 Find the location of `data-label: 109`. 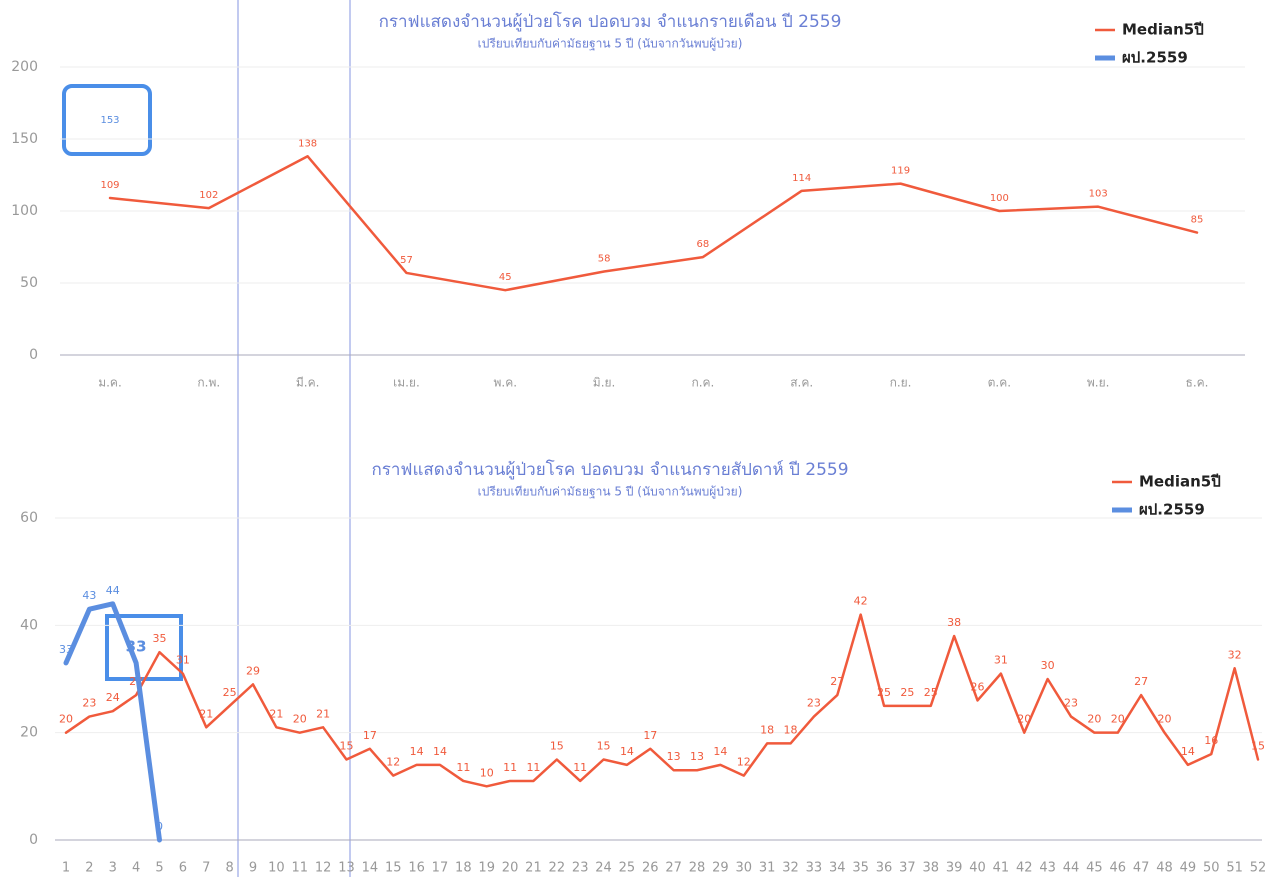

data-label: 109 is located at coordinates (109, 185).